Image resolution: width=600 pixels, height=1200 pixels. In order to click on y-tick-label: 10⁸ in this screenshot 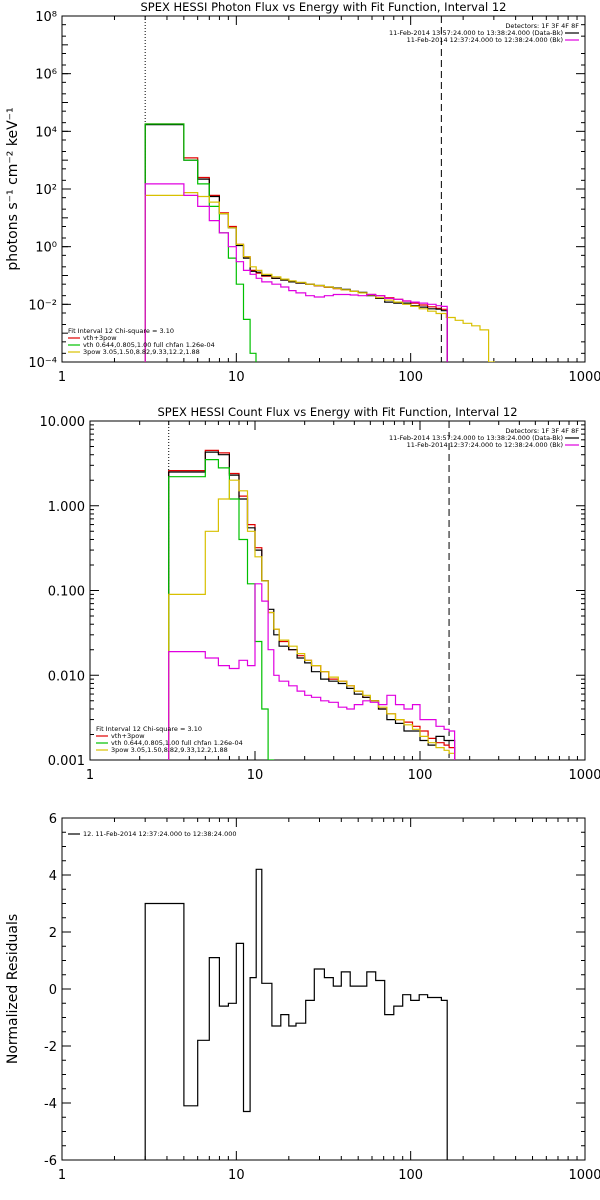, I will do `click(46, 17)`.